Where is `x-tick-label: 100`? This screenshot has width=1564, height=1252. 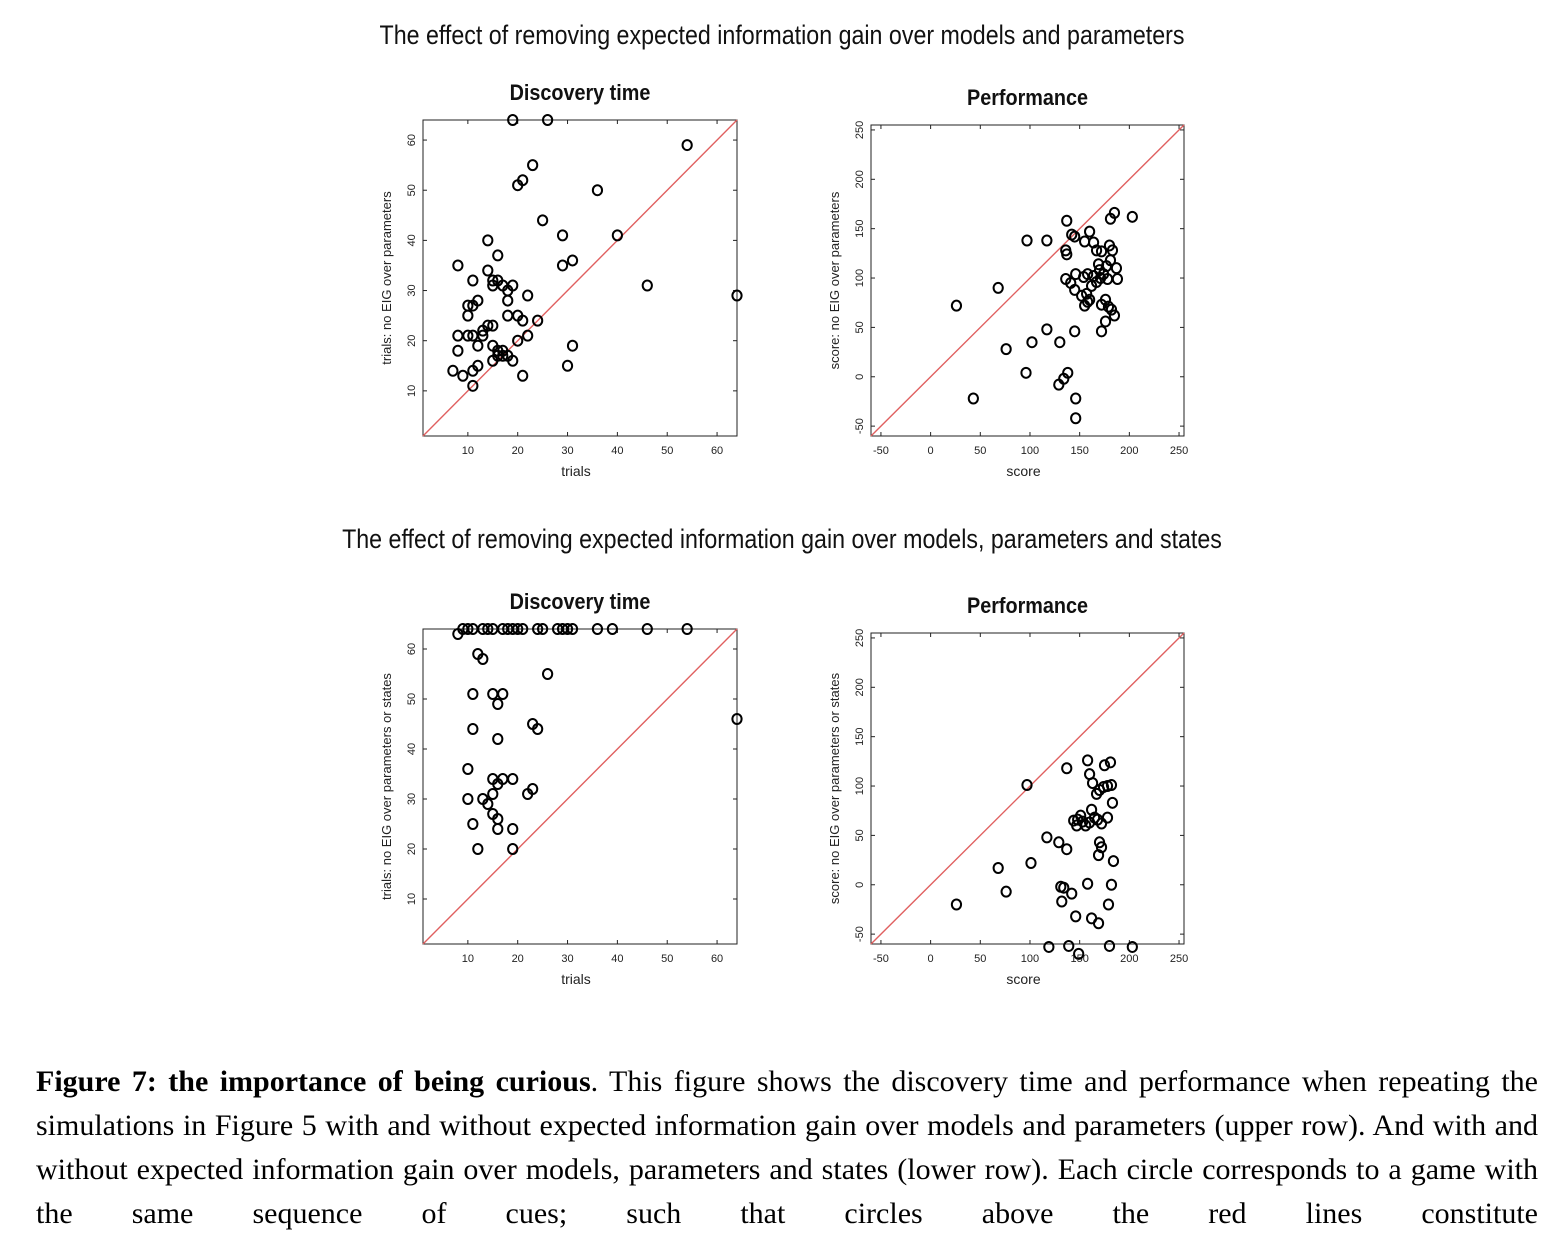
x-tick-label: 100 is located at coordinates (1030, 959).